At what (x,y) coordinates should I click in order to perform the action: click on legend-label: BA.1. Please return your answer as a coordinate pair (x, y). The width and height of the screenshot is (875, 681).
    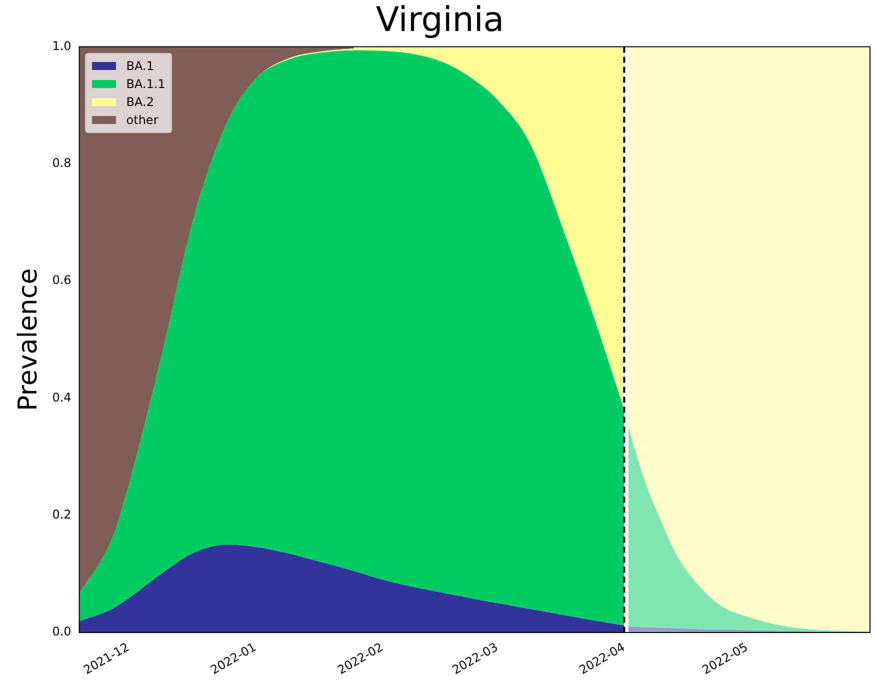
    Looking at the image, I should click on (140, 65).